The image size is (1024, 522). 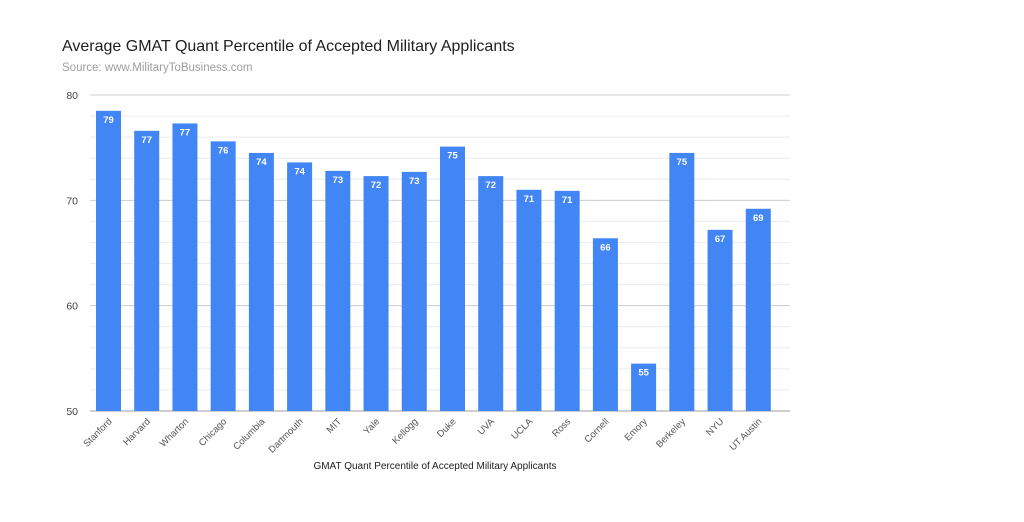 I want to click on x-tick-label: Duke, so click(x=446, y=427).